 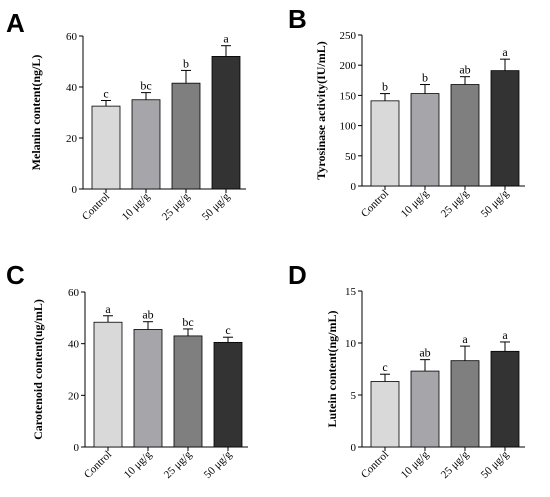 I want to click on y-tick-label: 50, so click(x=351, y=157).